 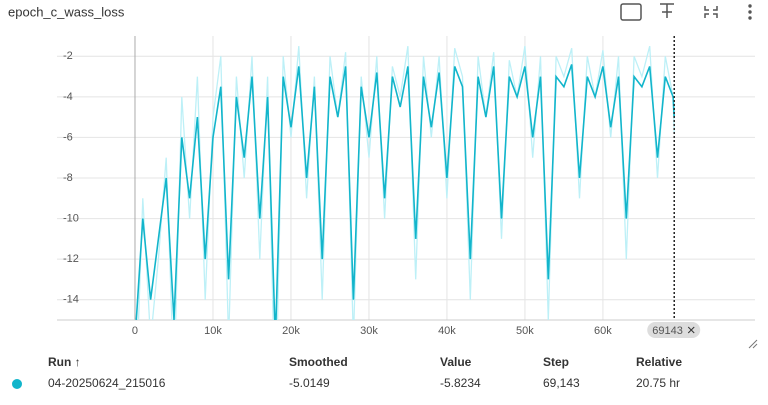 I want to click on pin-icon, so click(x=667, y=10).